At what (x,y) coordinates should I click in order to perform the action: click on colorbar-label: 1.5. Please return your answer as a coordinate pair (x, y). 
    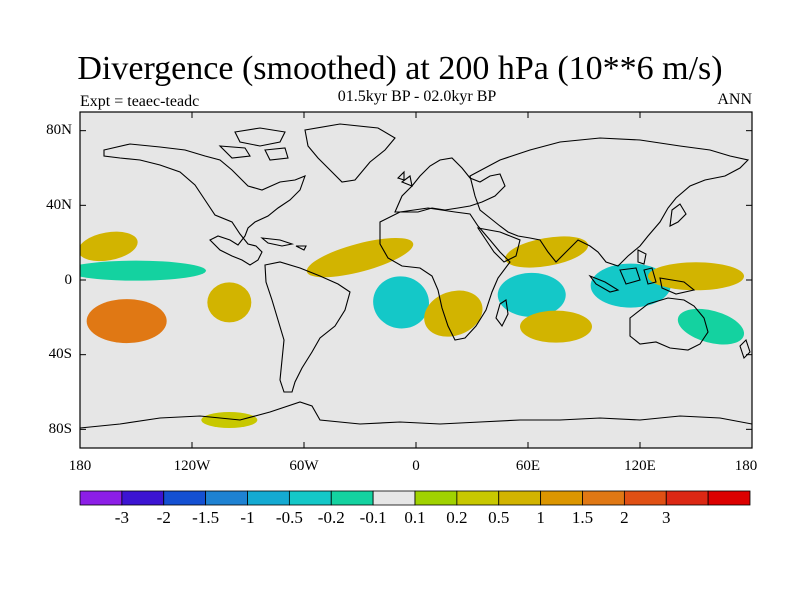
    Looking at the image, I should click on (582, 517).